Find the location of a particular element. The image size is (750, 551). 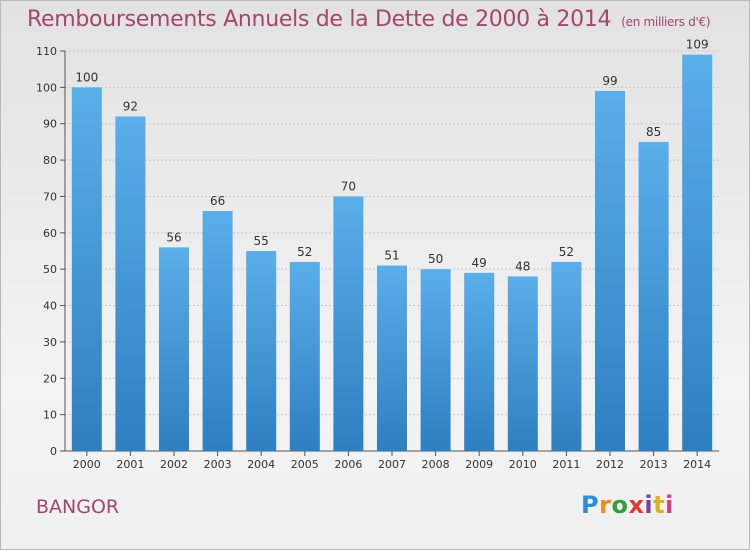

y-tick-label: 110 is located at coordinates (46, 51).